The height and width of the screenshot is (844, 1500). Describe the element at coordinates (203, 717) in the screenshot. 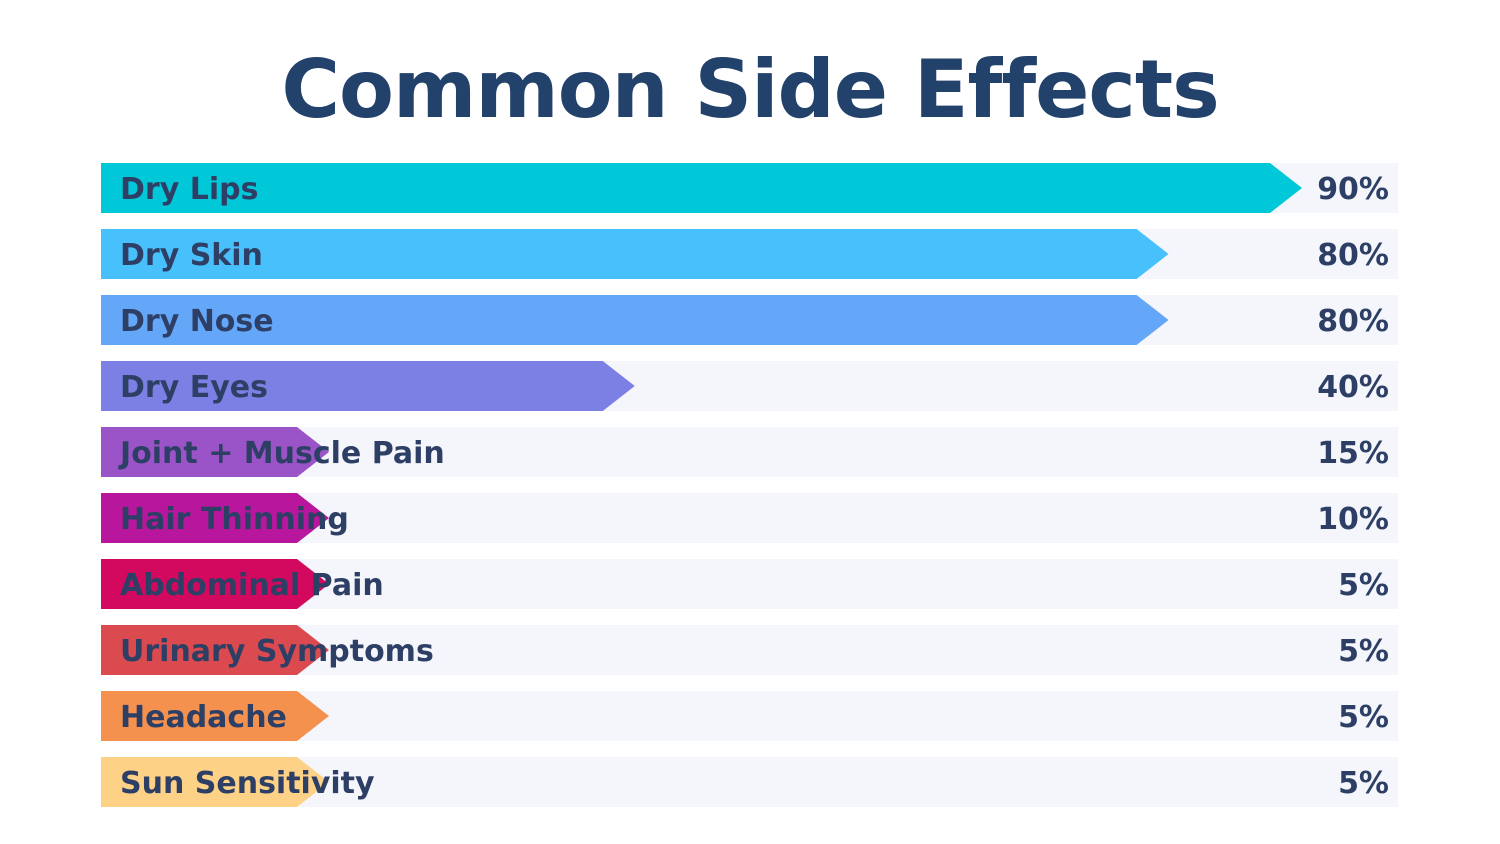

I see `bar-label-headache: Headache` at that location.